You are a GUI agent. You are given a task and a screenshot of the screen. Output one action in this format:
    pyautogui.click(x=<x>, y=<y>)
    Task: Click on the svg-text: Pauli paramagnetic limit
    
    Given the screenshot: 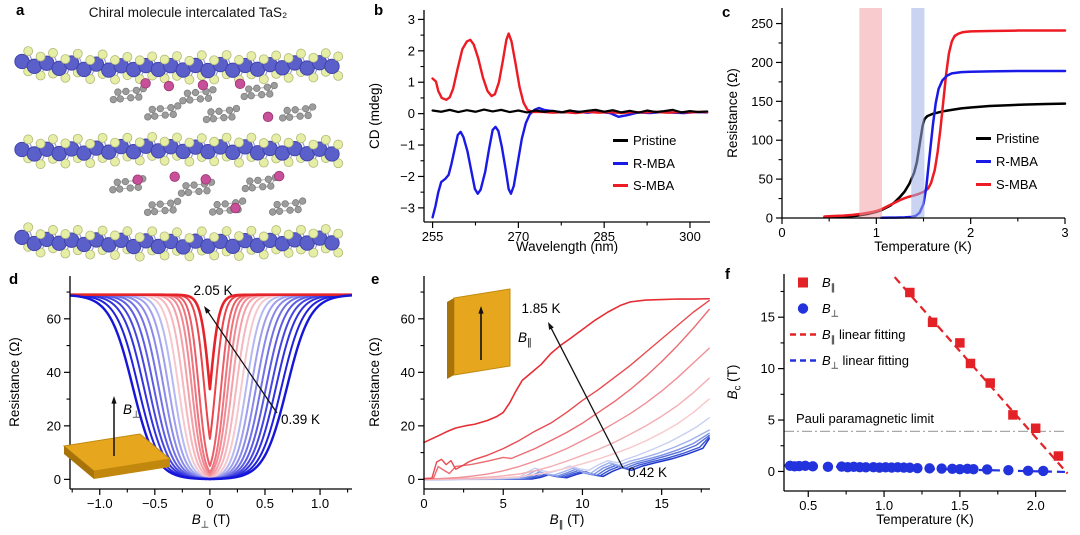 What is the action you would take?
    pyautogui.click(x=865, y=418)
    